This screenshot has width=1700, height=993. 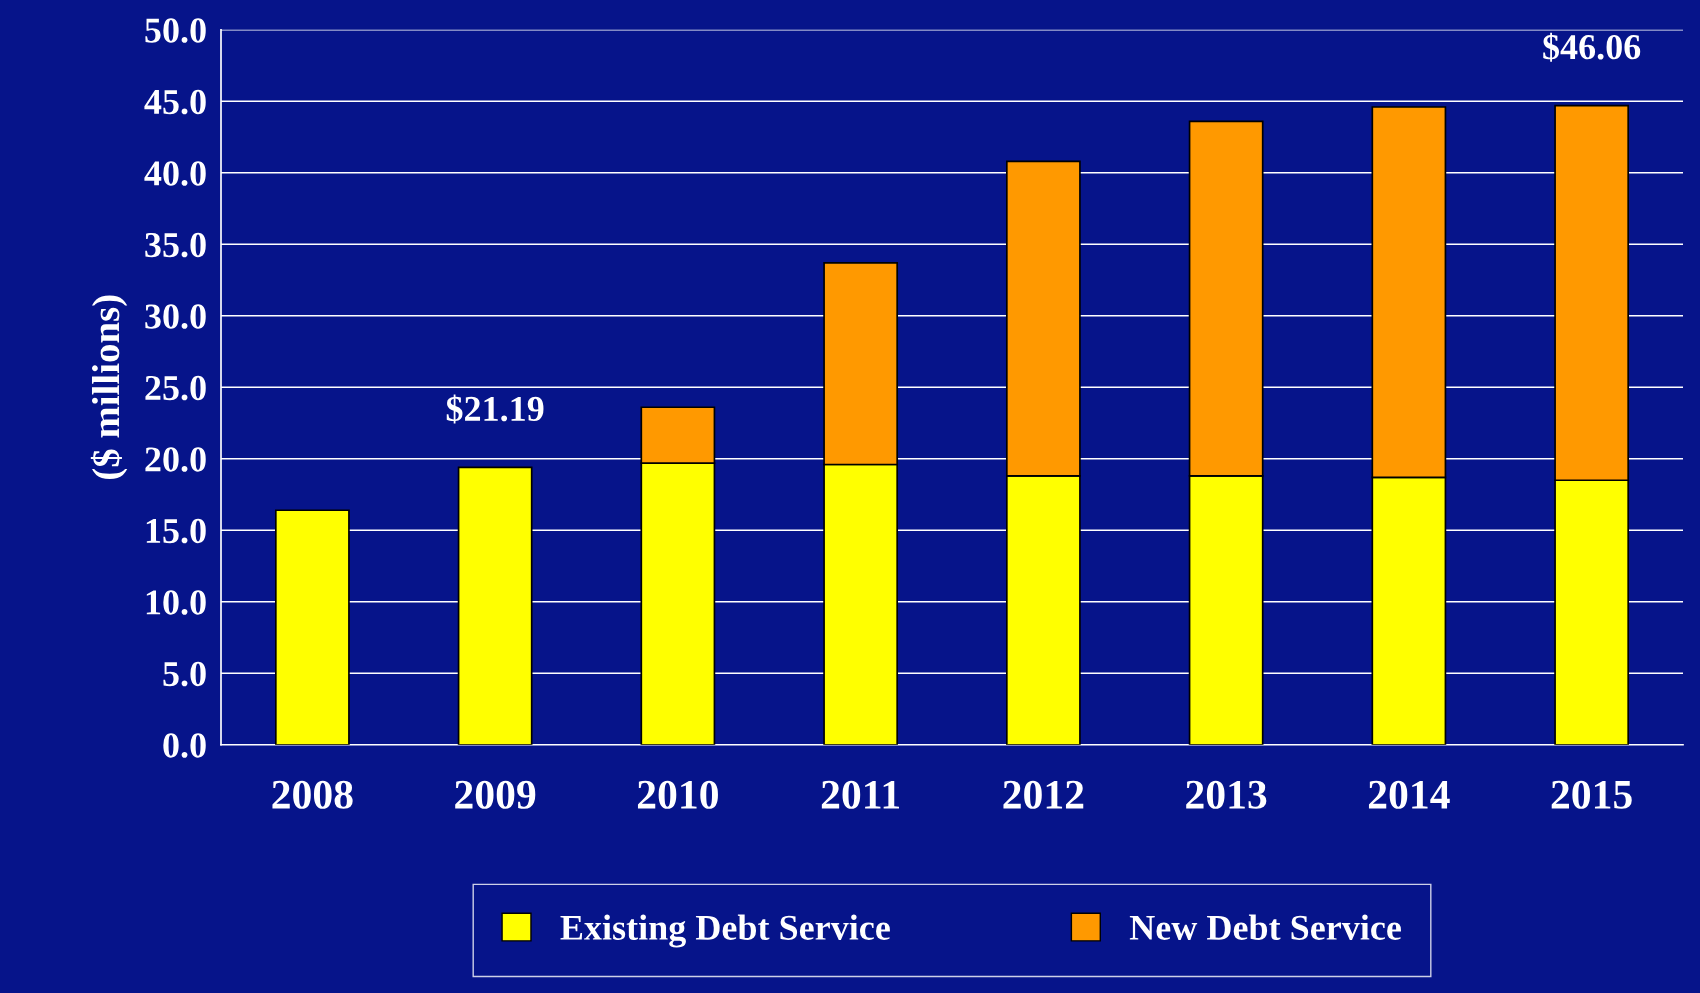 I want to click on y-tick-label: 25.0, so click(x=175, y=388).